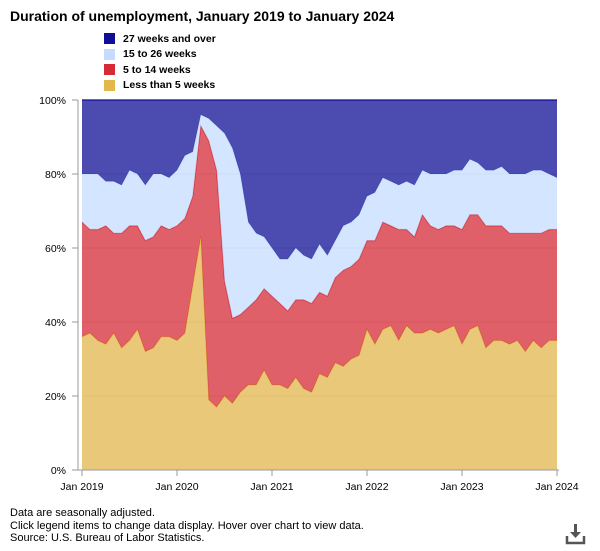 This screenshot has width=600, height=551. What do you see at coordinates (55, 323) in the screenshot?
I see `y-tick-label: 40%` at bounding box center [55, 323].